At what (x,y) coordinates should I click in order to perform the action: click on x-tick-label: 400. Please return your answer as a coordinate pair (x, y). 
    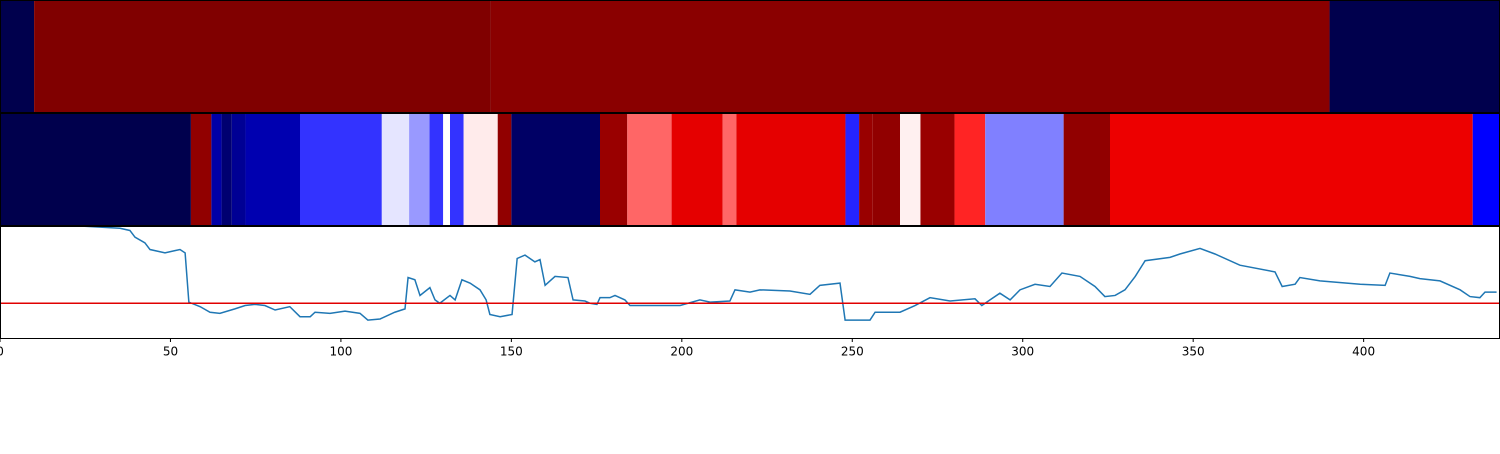
    Looking at the image, I should click on (1363, 352).